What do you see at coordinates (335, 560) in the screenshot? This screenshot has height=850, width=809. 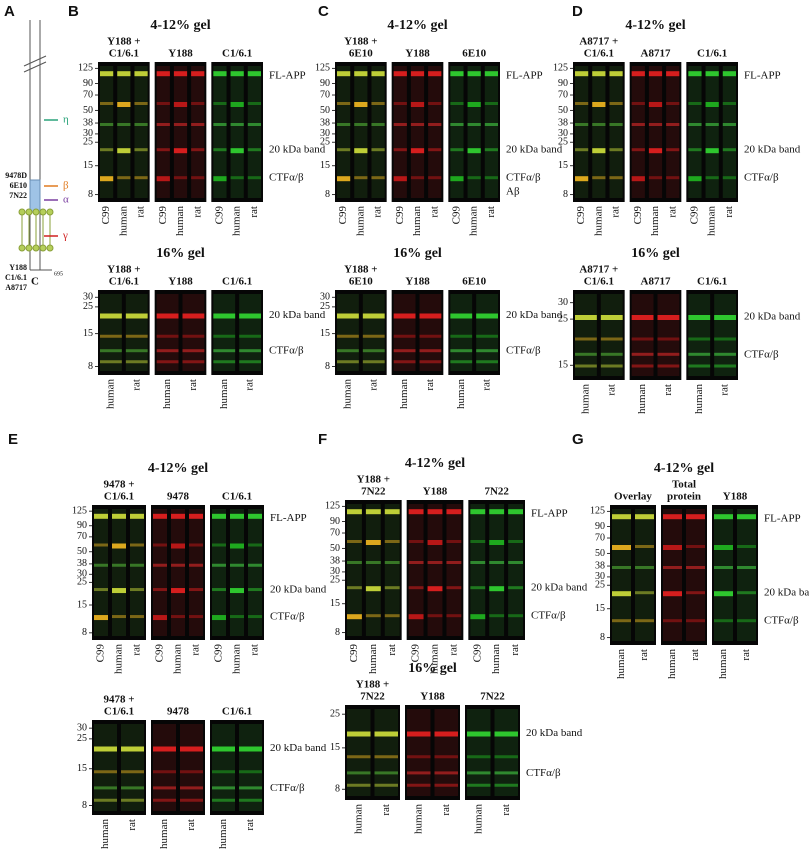 I see `marker-label: 38` at bounding box center [335, 560].